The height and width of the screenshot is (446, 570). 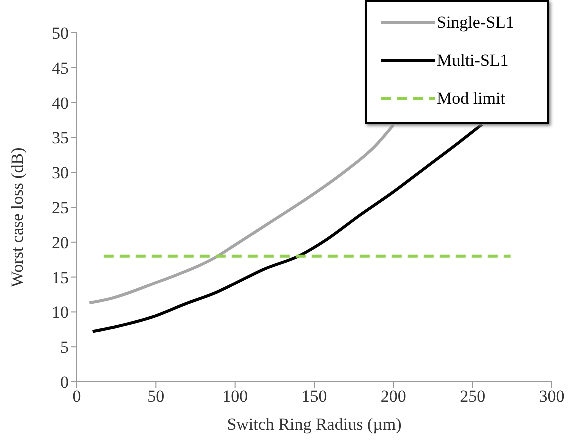 What do you see at coordinates (235, 396) in the screenshot?
I see `x-tick-label: 100` at bounding box center [235, 396].